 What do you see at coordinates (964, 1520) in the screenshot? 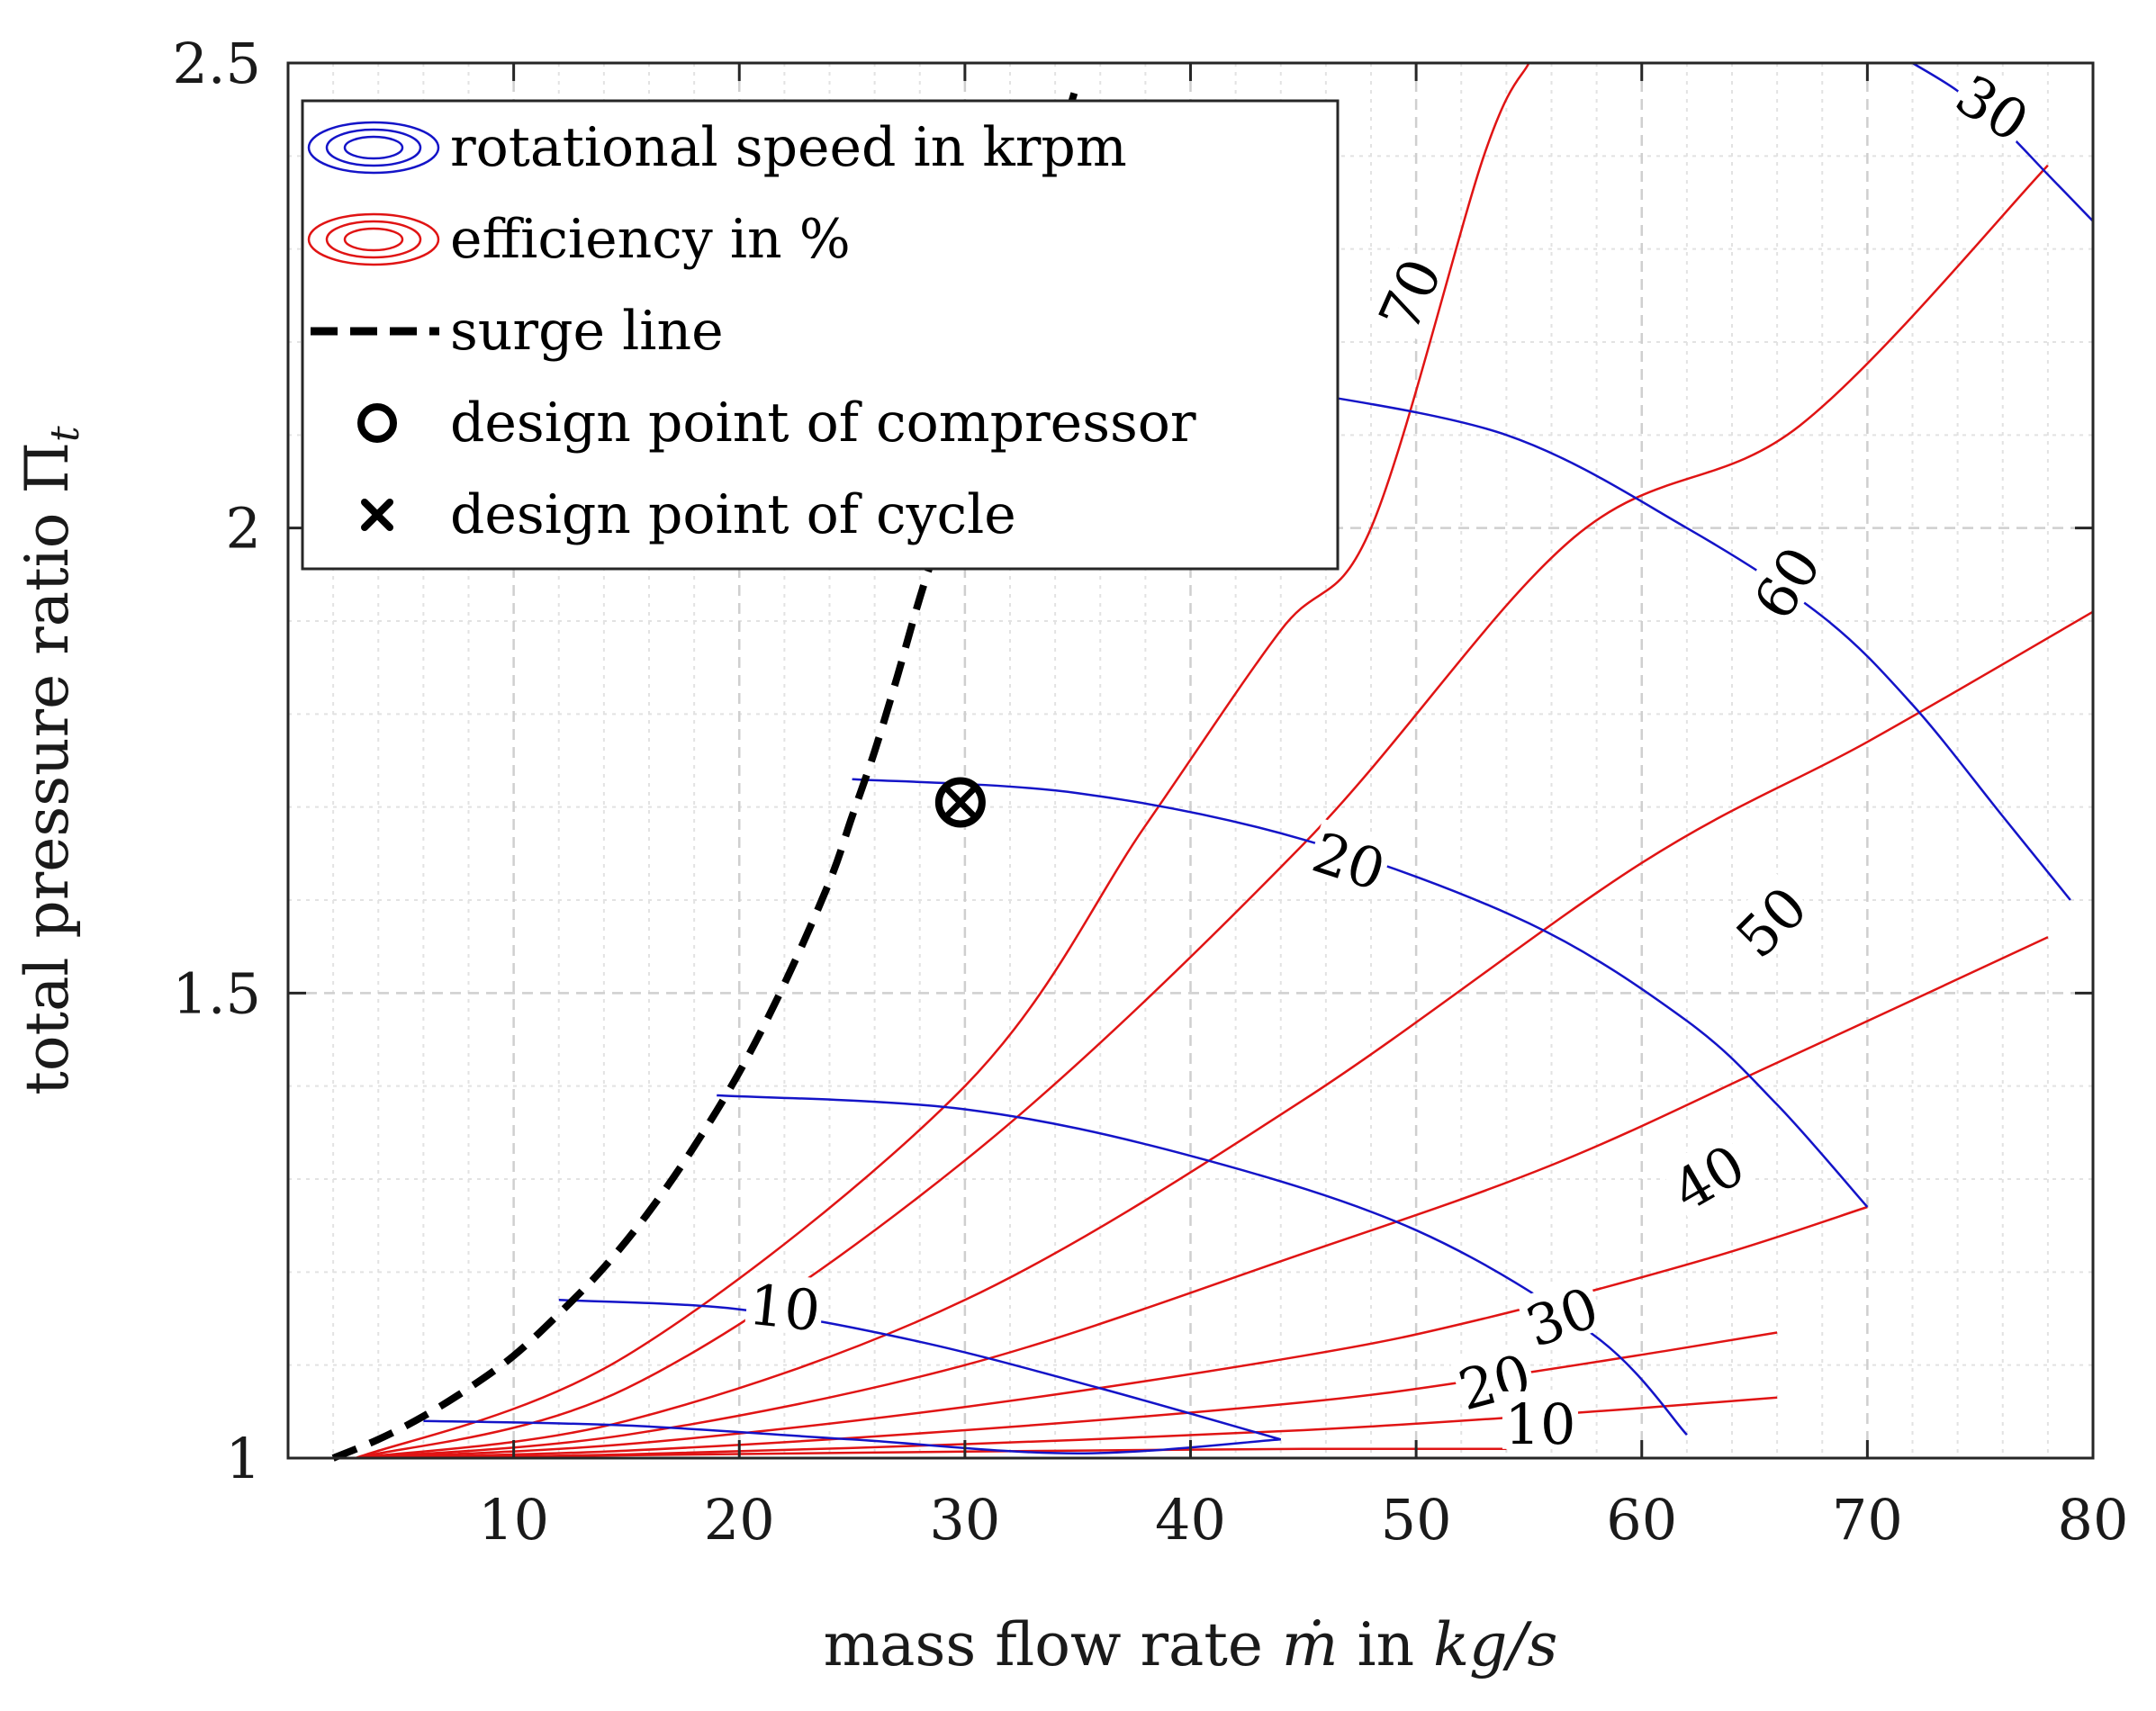
I see `x-tick-label: 30` at bounding box center [964, 1520].